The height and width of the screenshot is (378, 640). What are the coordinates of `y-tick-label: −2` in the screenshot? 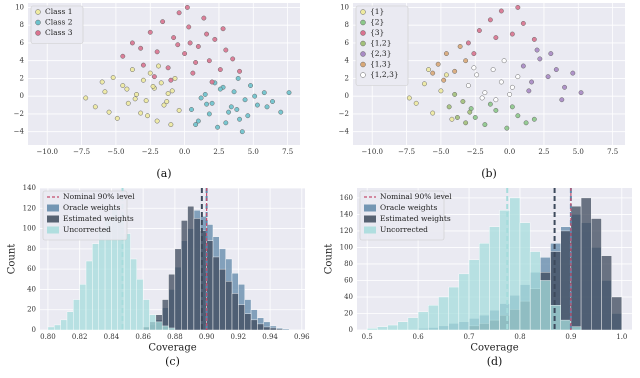 It's located at (19, 114).